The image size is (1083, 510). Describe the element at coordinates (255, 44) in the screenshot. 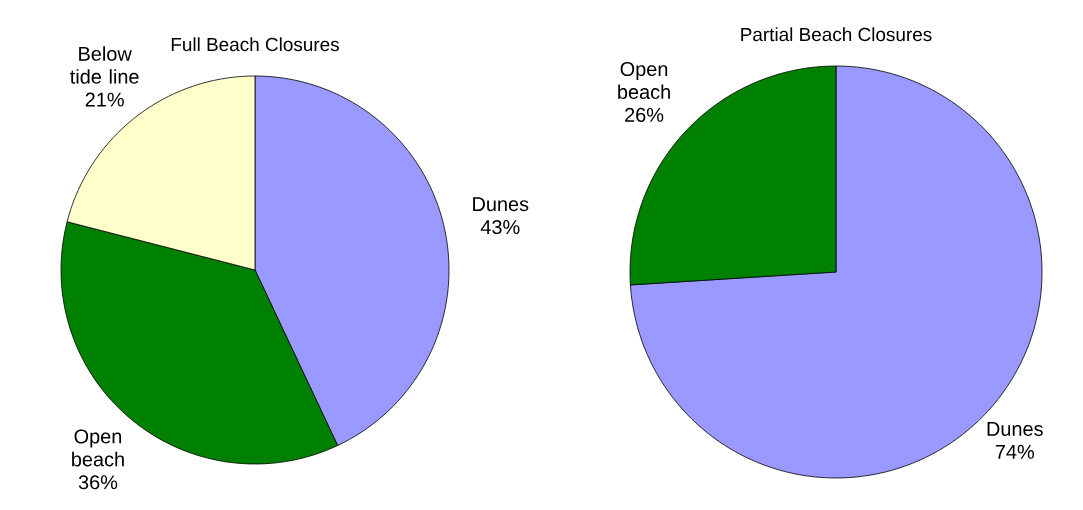

I see `chart-title: Full Beach Closures` at that location.